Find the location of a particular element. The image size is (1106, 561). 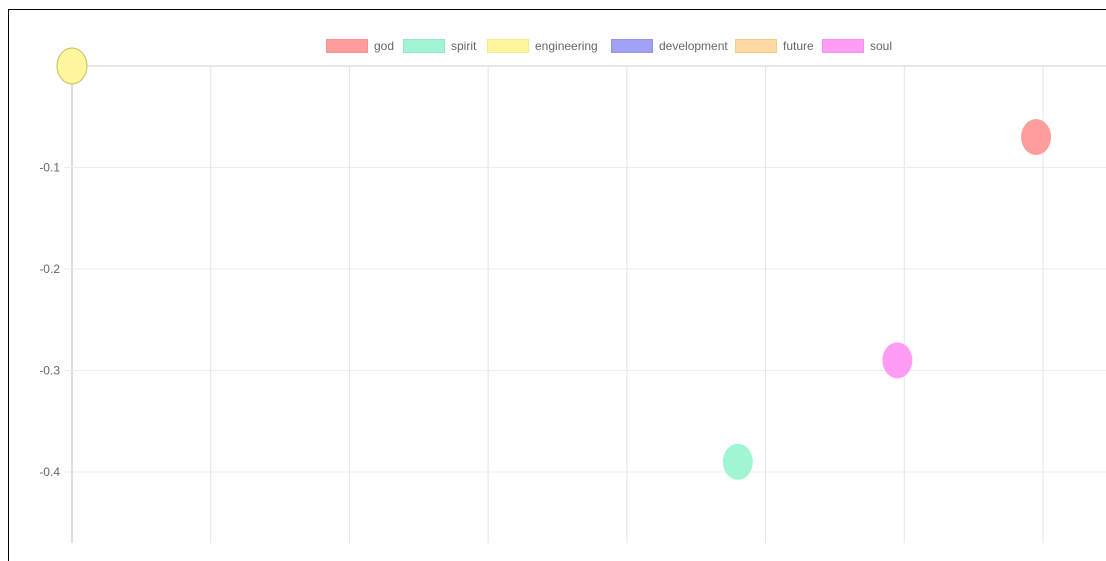

frame-border-top is located at coordinates (557, 9).